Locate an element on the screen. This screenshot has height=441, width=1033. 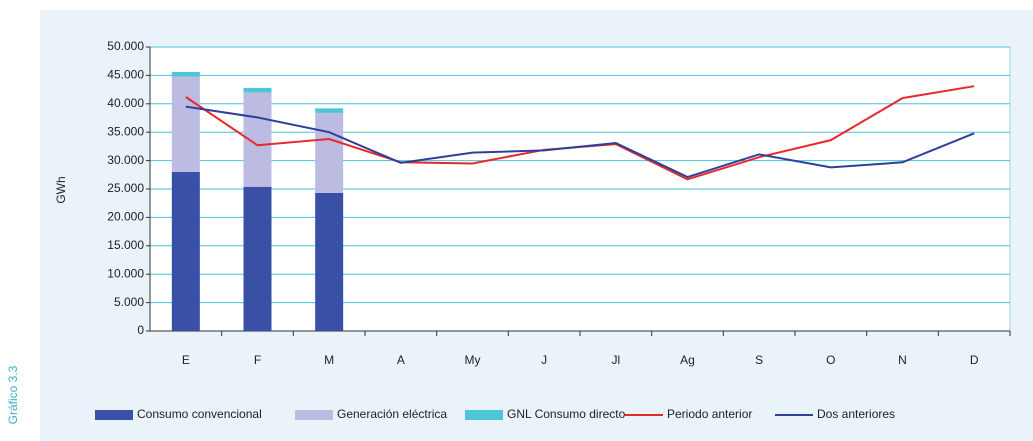
x-tick-label: J is located at coordinates (544, 360).